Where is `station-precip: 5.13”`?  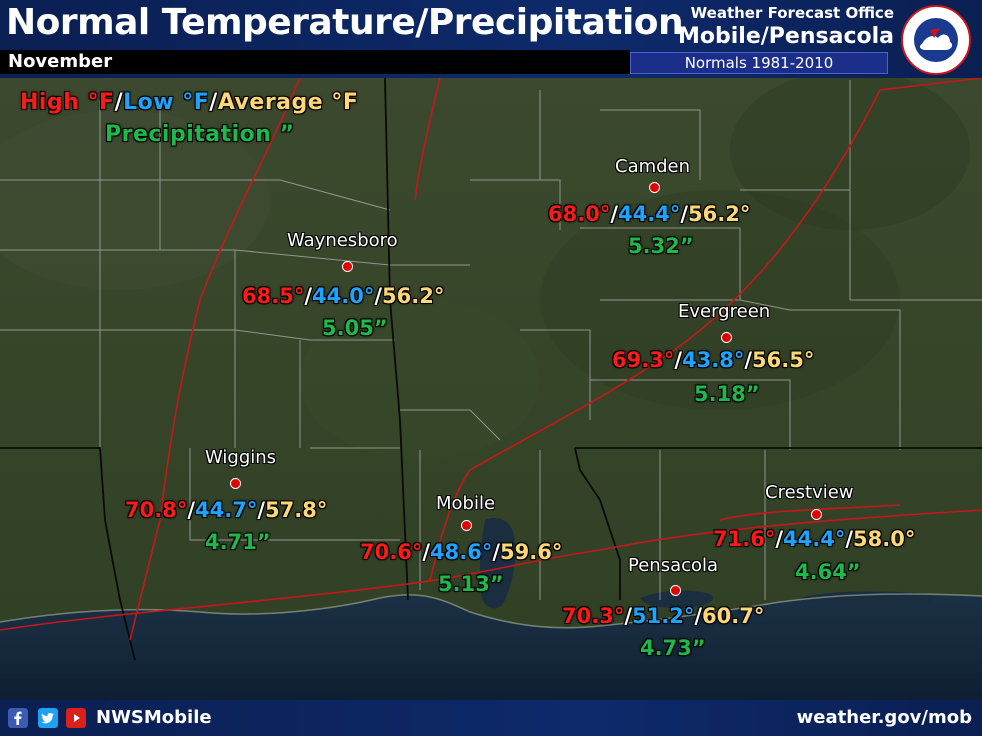 station-precip: 5.13” is located at coordinates (471, 584).